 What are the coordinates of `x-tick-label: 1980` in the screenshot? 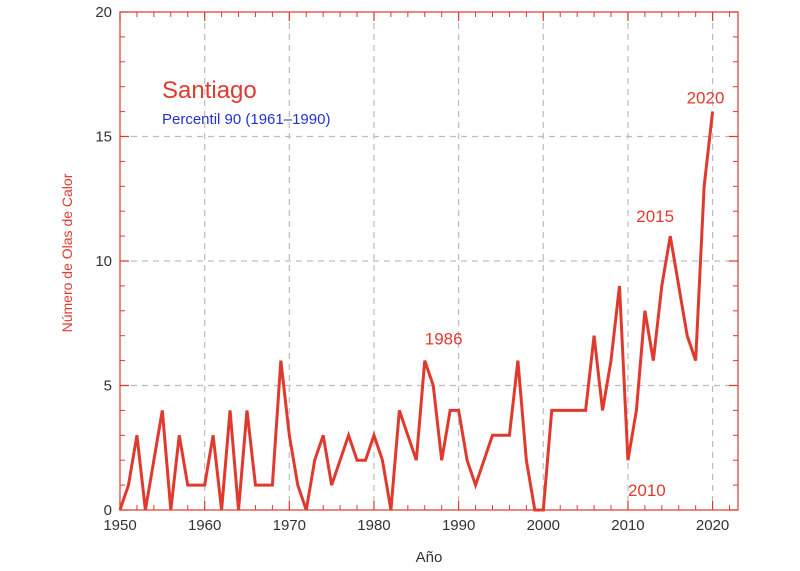 It's located at (373, 525).